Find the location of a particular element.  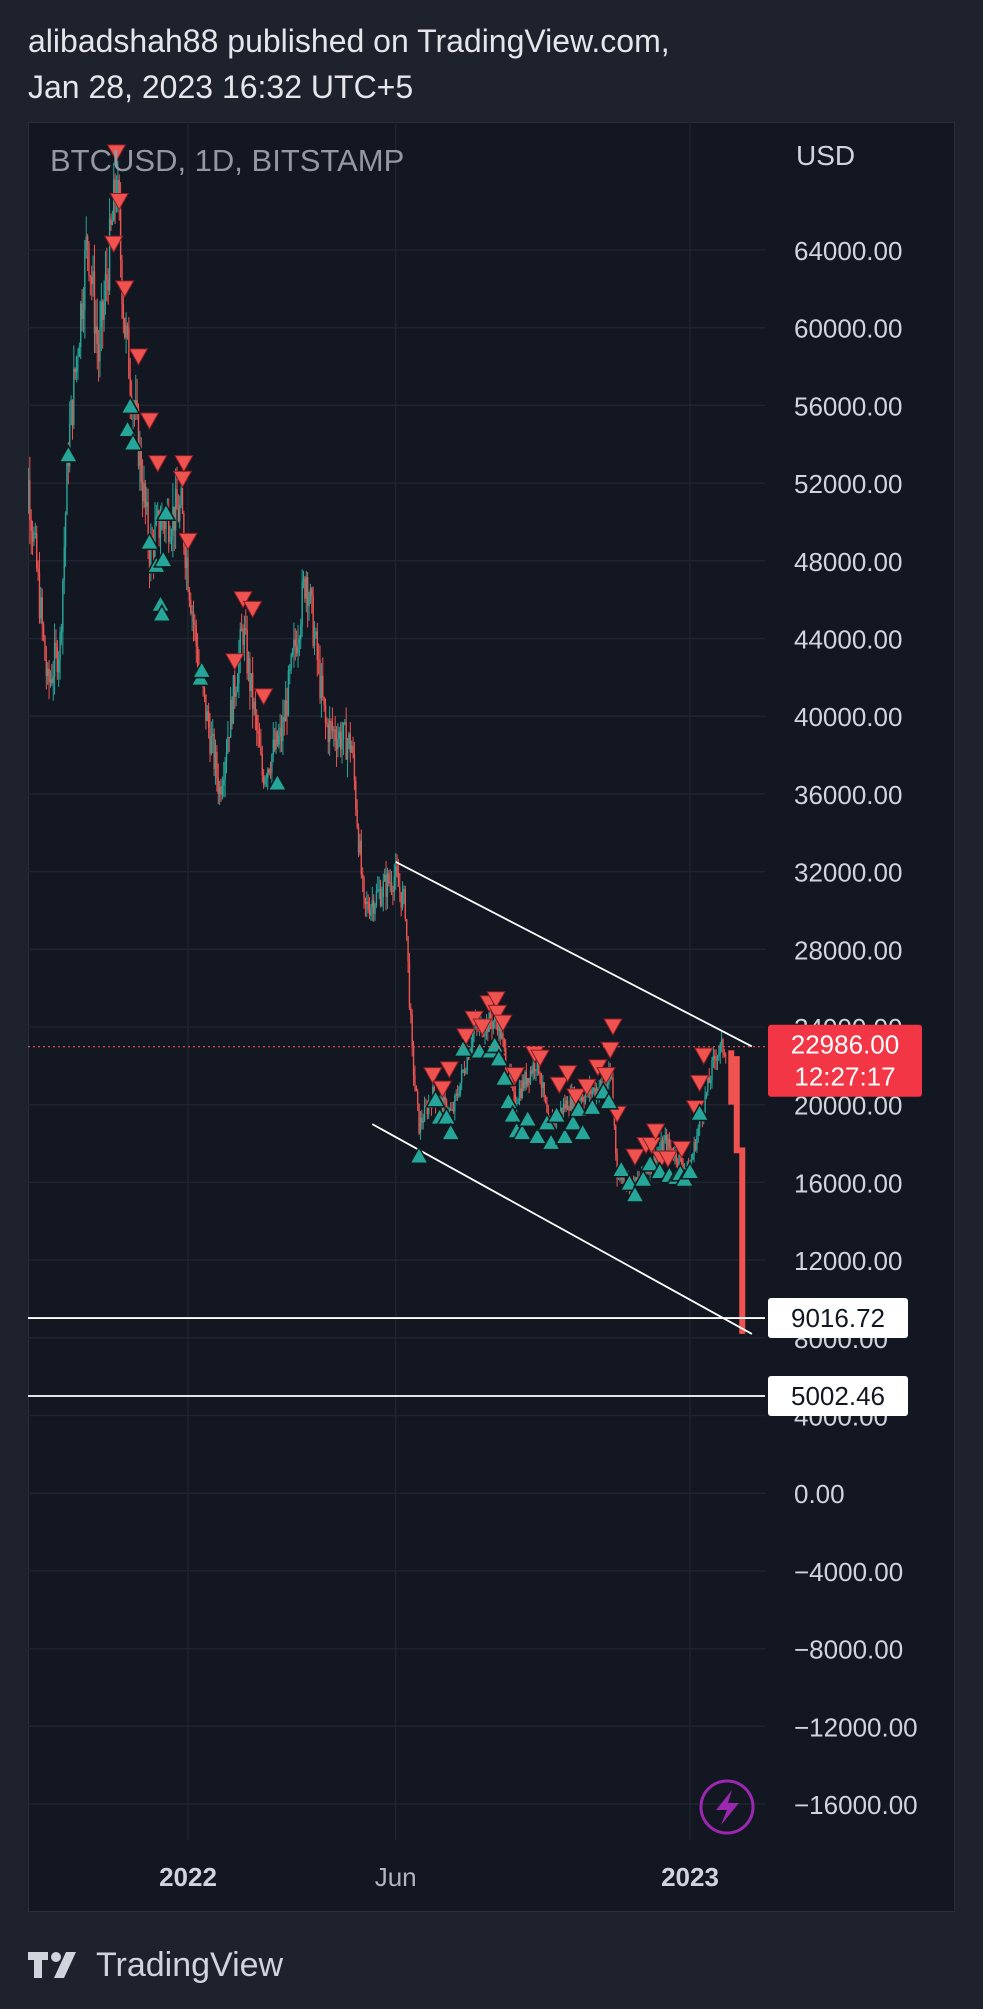

tradingview-logo-icon is located at coordinates (52, 1965).